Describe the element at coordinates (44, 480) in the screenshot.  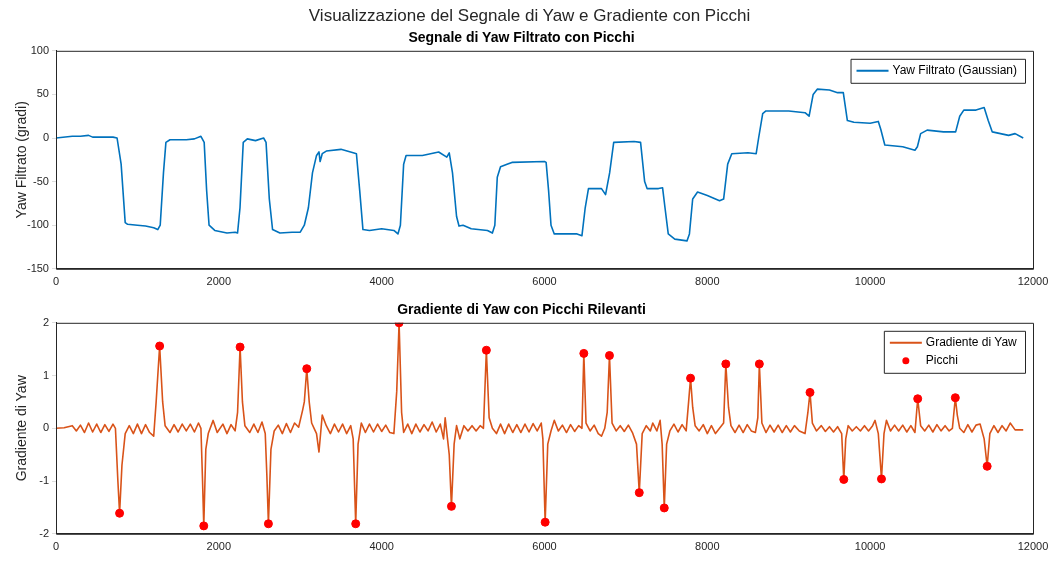
I see `y-tick-label: -1` at that location.